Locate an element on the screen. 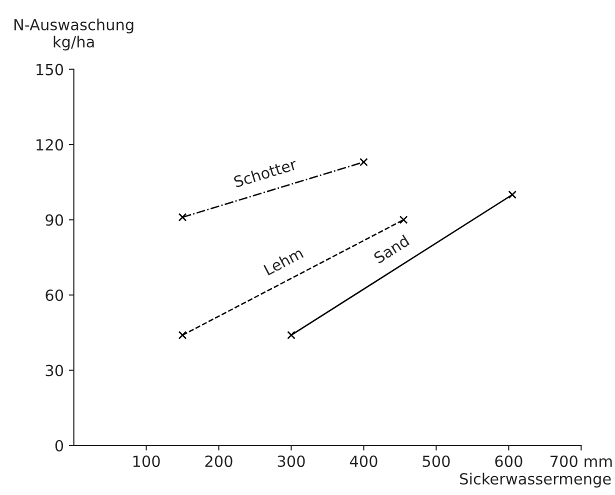  x-tick-label: 500 is located at coordinates (436, 461).